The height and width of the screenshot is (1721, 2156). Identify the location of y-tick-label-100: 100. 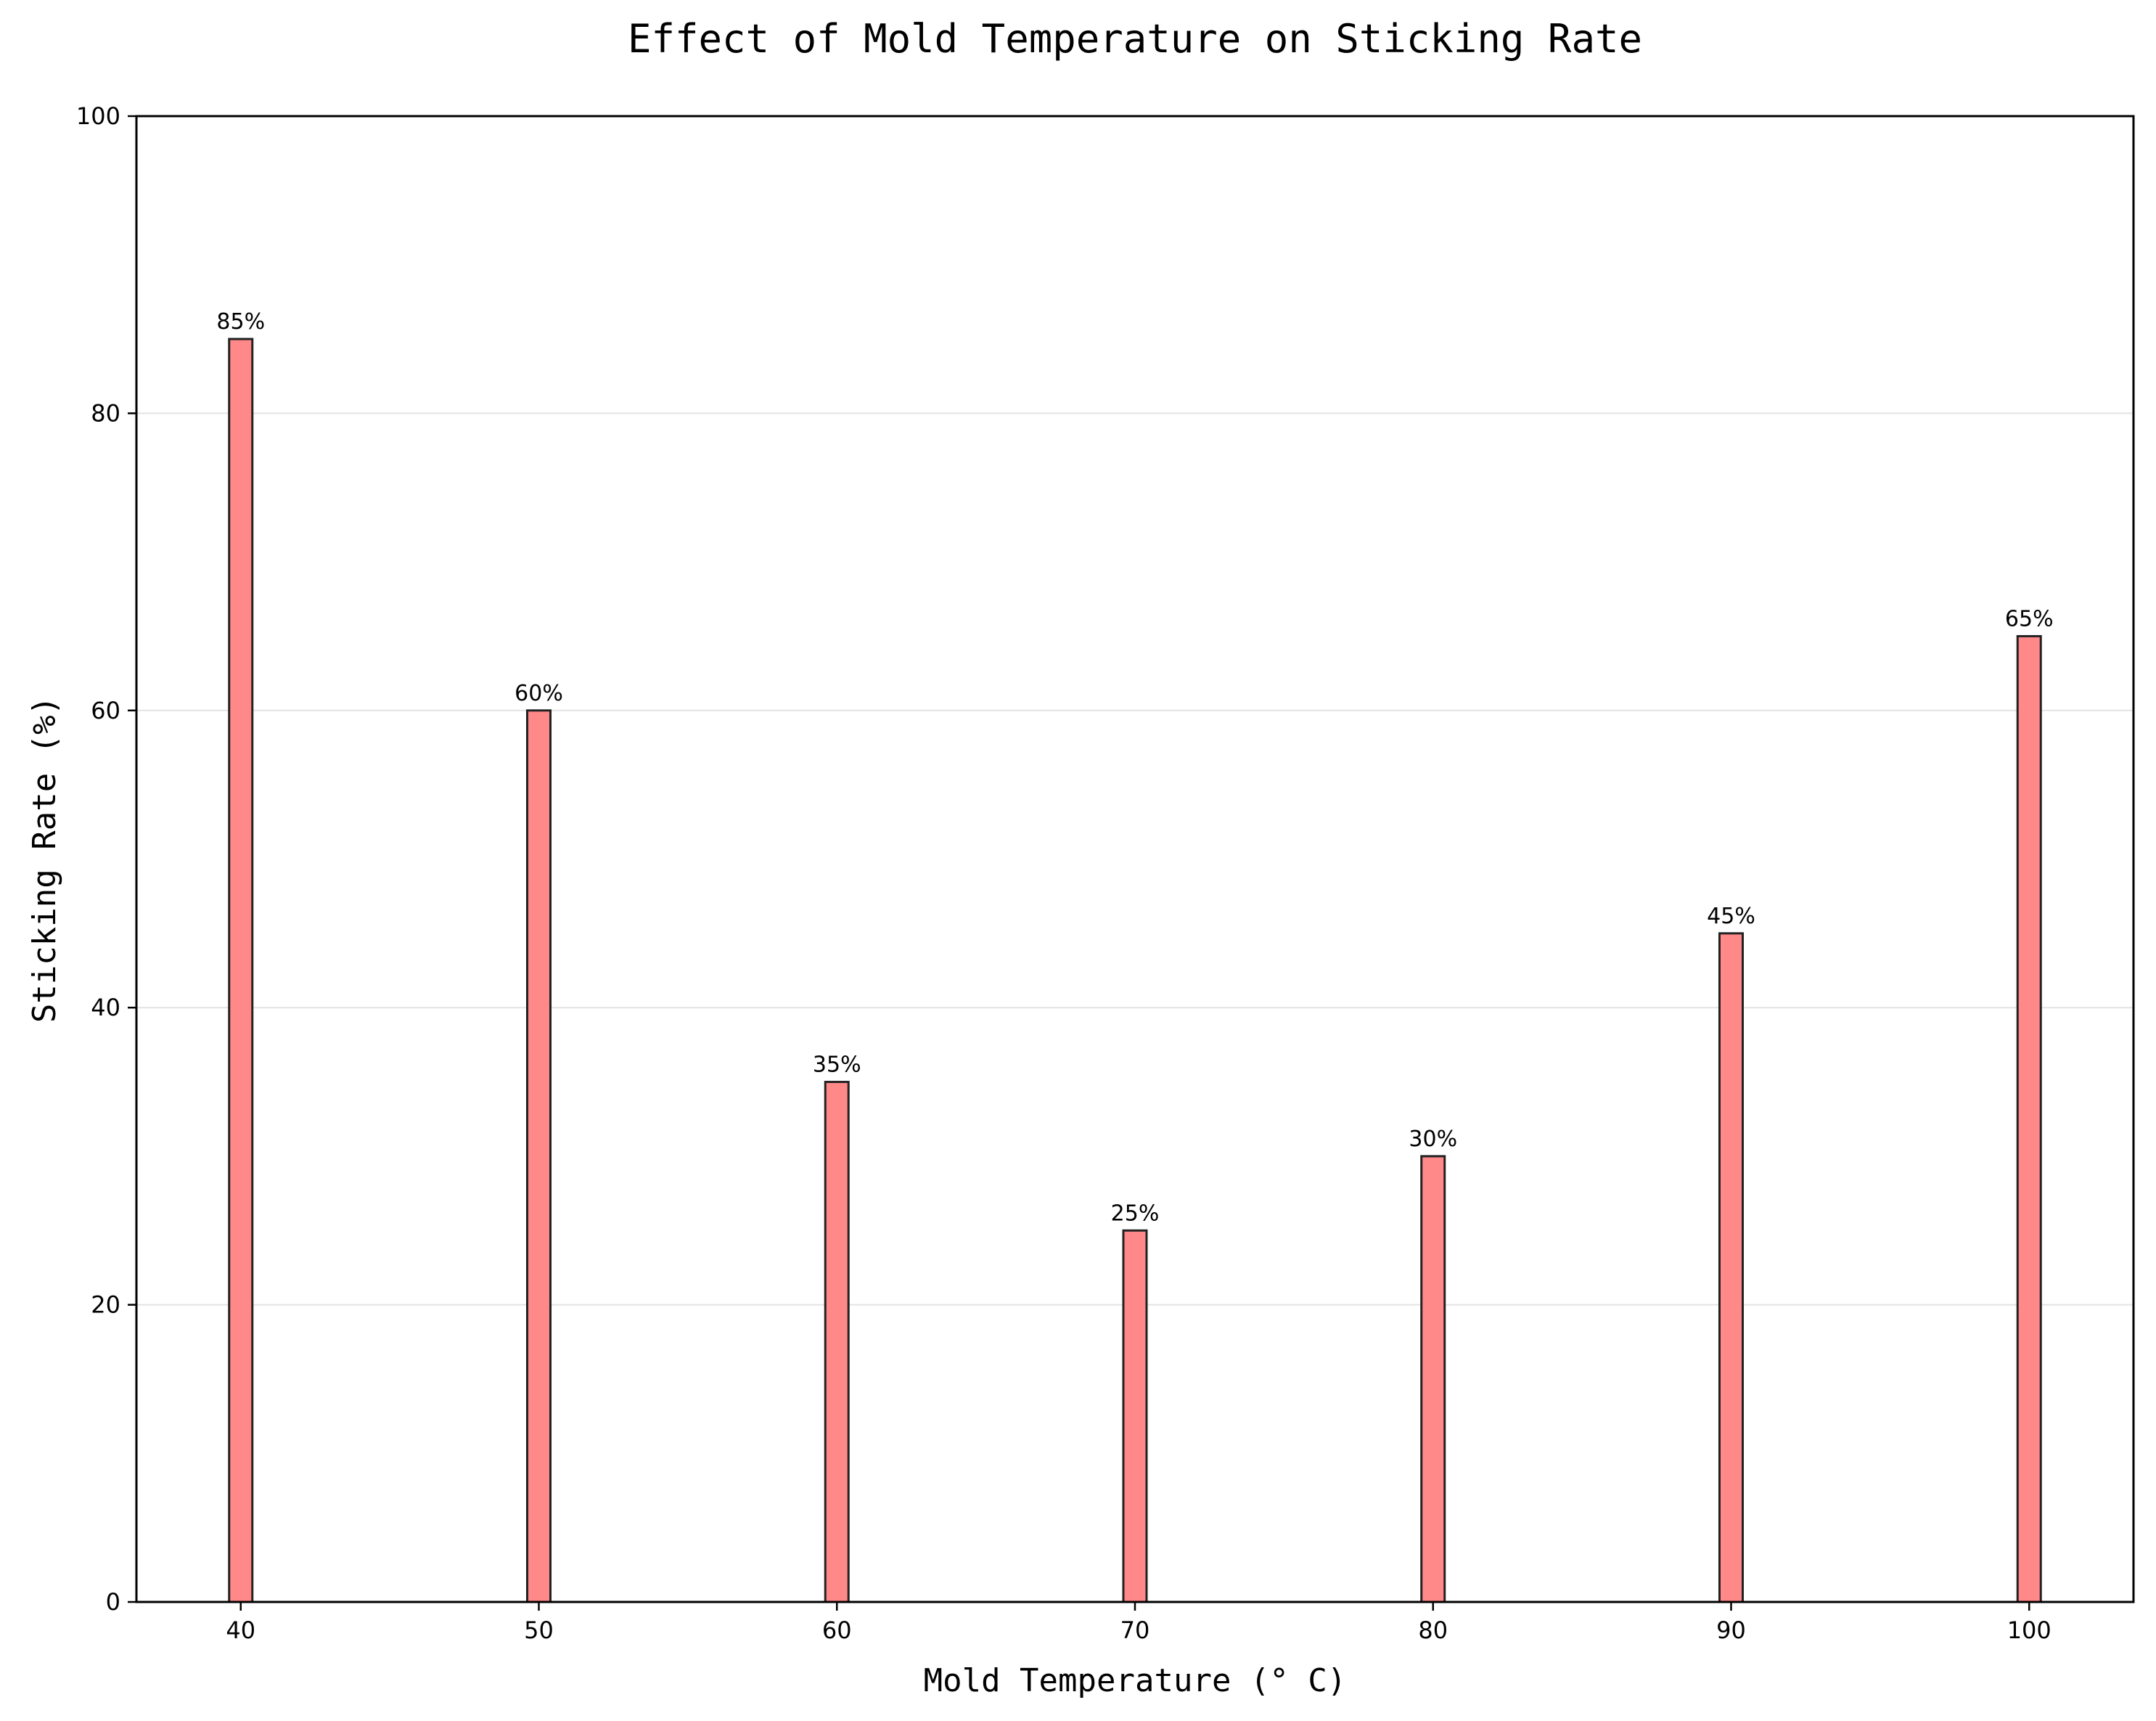
(98, 116).